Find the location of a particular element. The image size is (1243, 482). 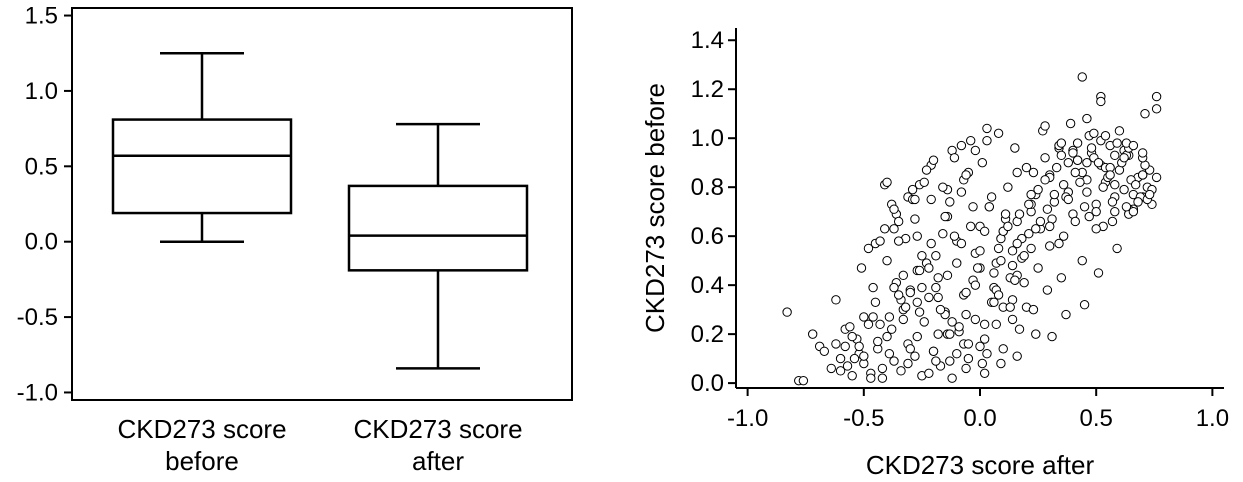

y-tick-label: 0.6 is located at coordinates (707, 236).